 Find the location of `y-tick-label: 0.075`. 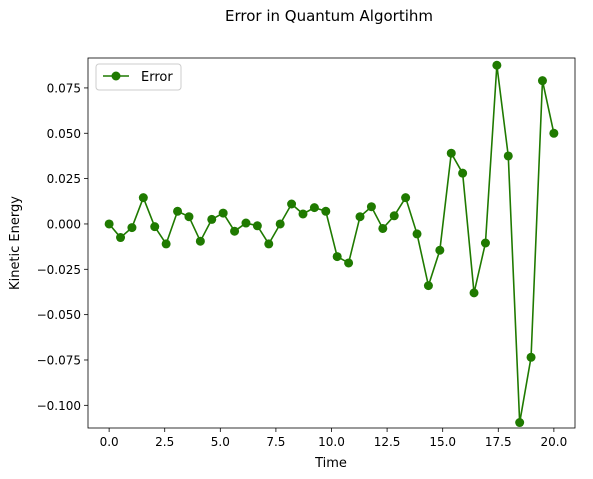

y-tick-label: 0.075 is located at coordinates (64, 88).